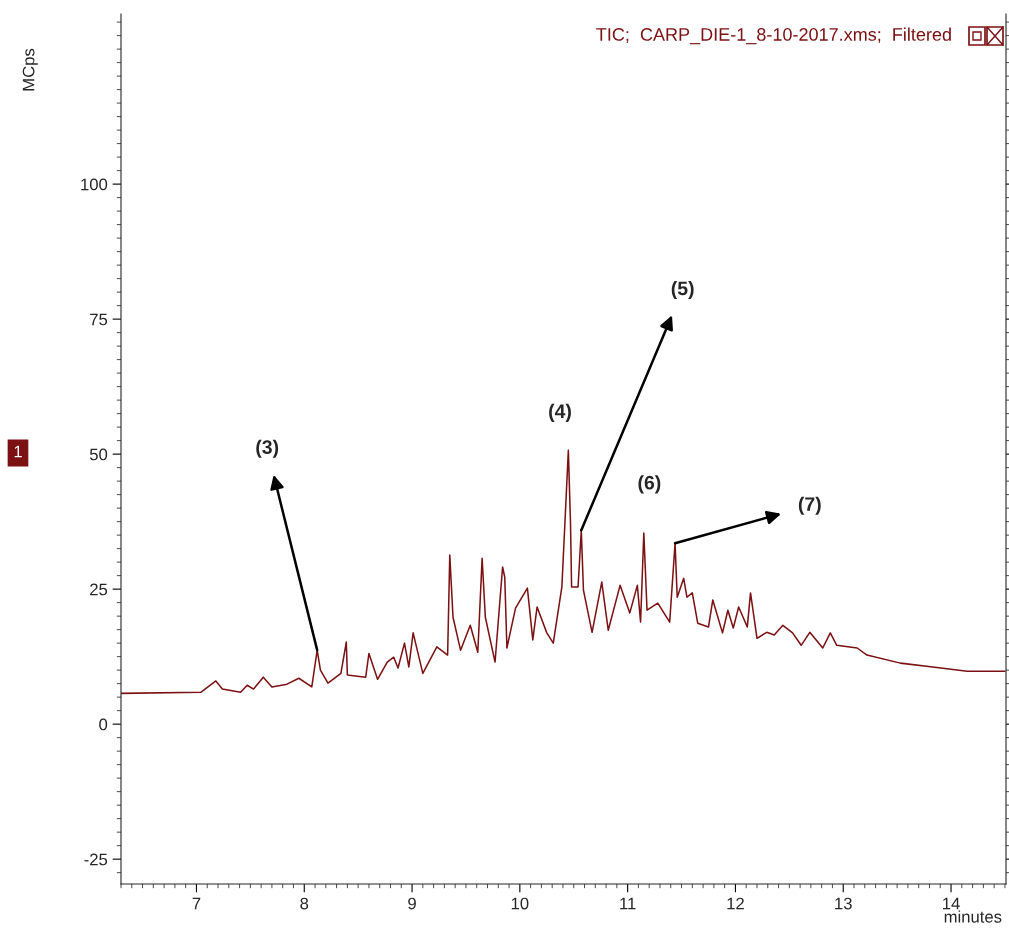  Describe the element at coordinates (560, 412) in the screenshot. I see `annotation: (4)` at that location.